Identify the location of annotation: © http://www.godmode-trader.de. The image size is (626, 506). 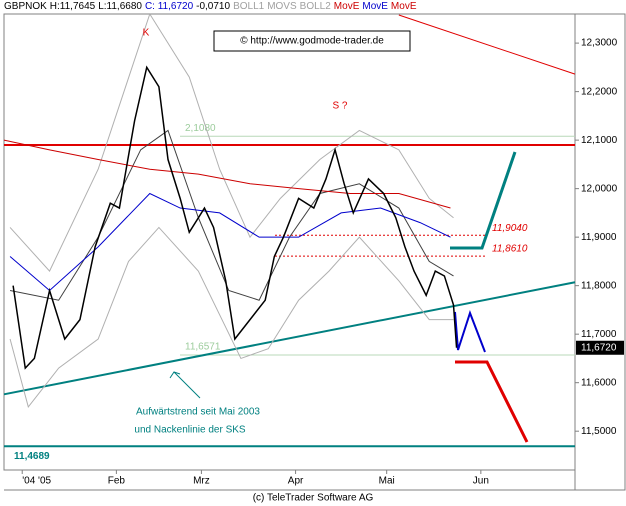
(312, 41).